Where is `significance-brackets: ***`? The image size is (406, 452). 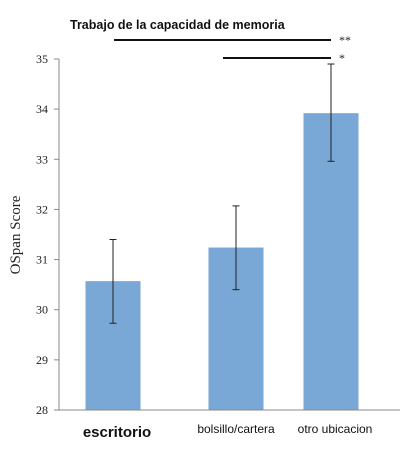
significance-brackets: *** is located at coordinates (232, 49).